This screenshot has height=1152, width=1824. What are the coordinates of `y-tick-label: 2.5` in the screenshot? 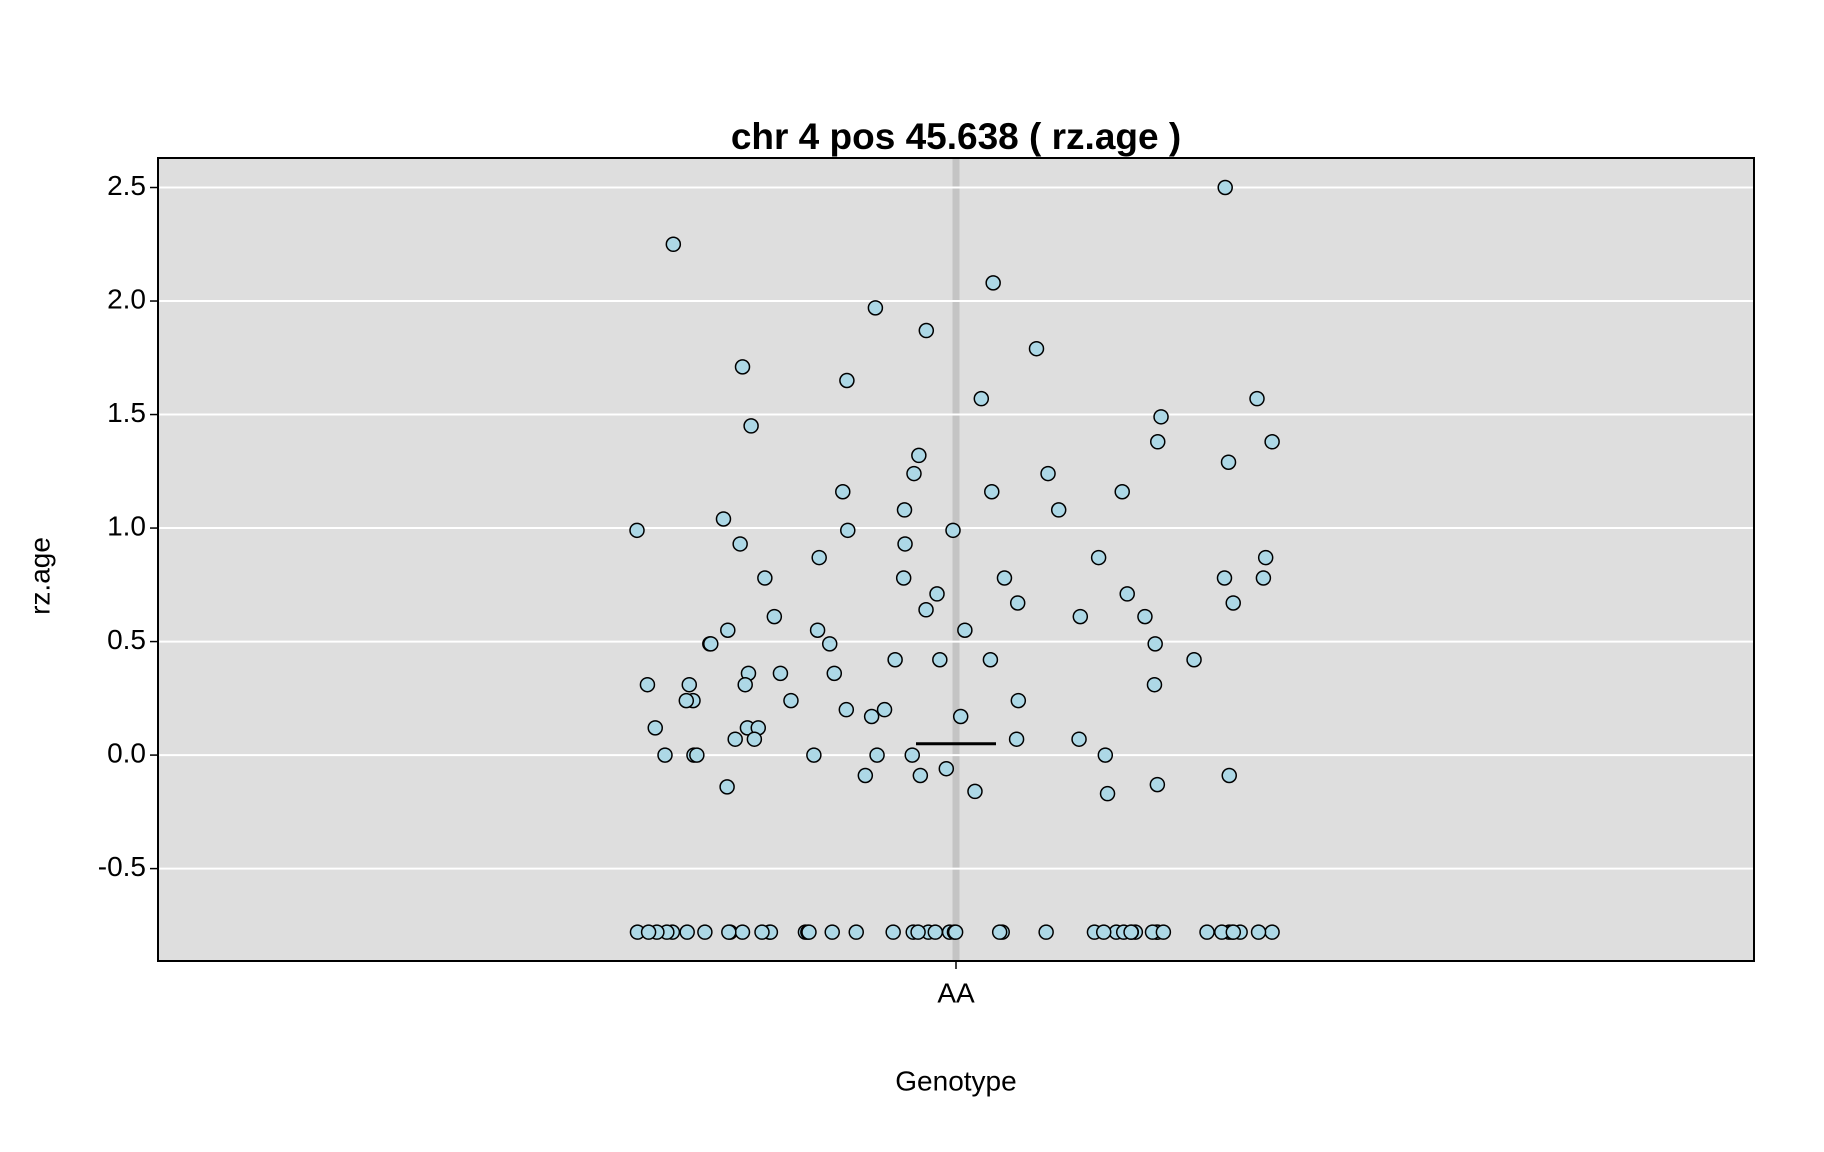 It's located at (126, 185).